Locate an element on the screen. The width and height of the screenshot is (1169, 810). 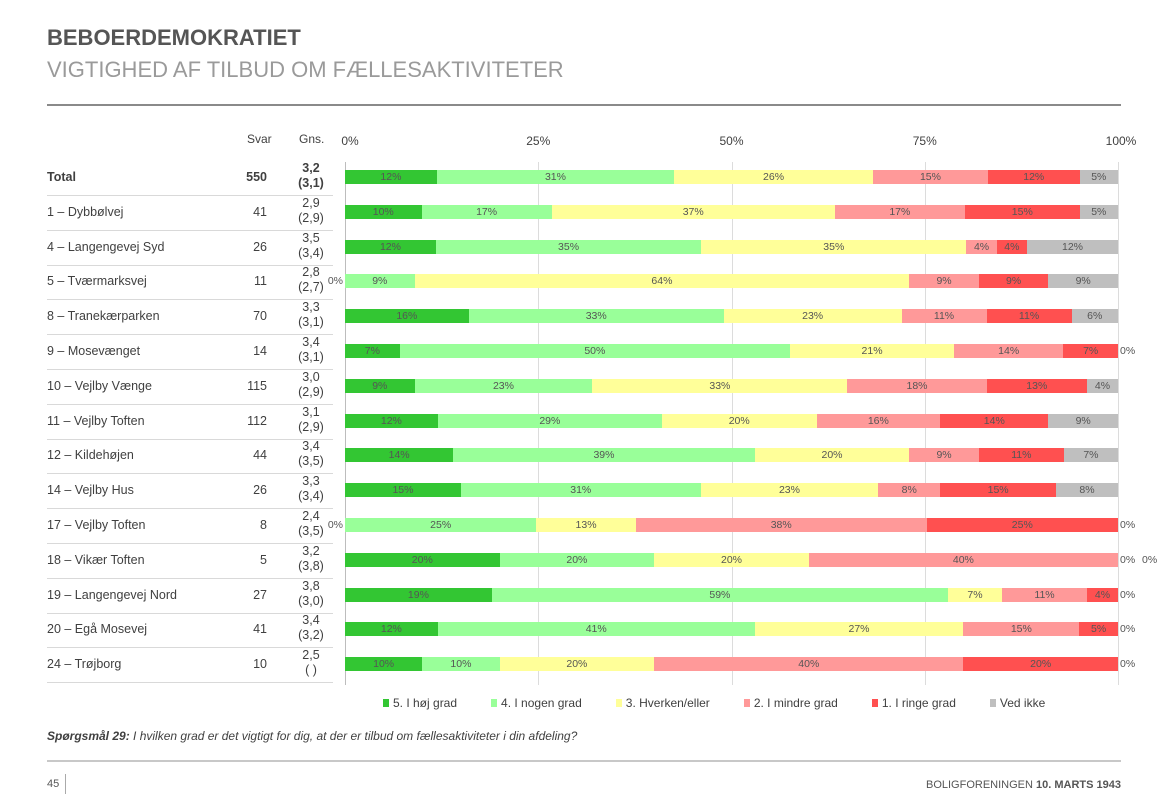
table-row: 19 – Langengevej Nord 27 3,8 (3,0) is located at coordinates (190, 596).